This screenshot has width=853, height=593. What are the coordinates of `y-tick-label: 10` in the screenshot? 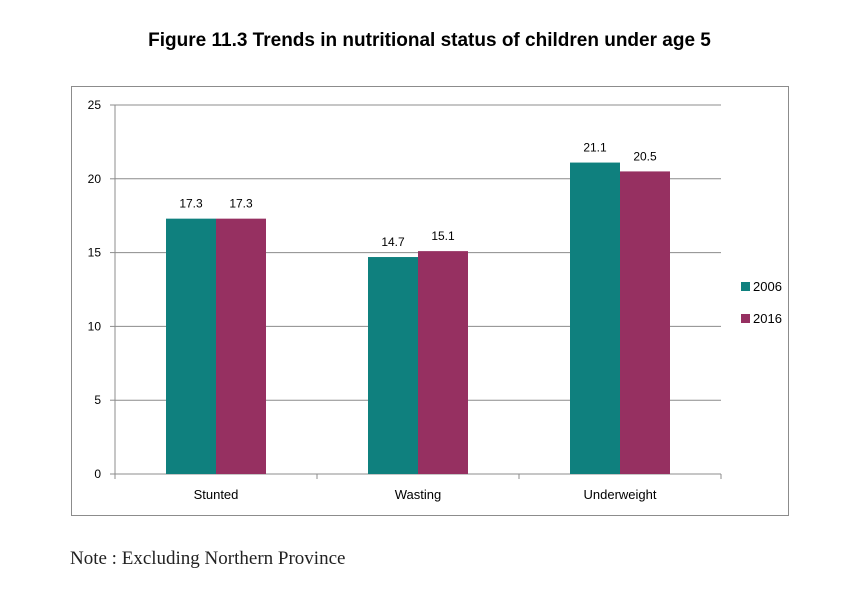 It's located at (95, 326).